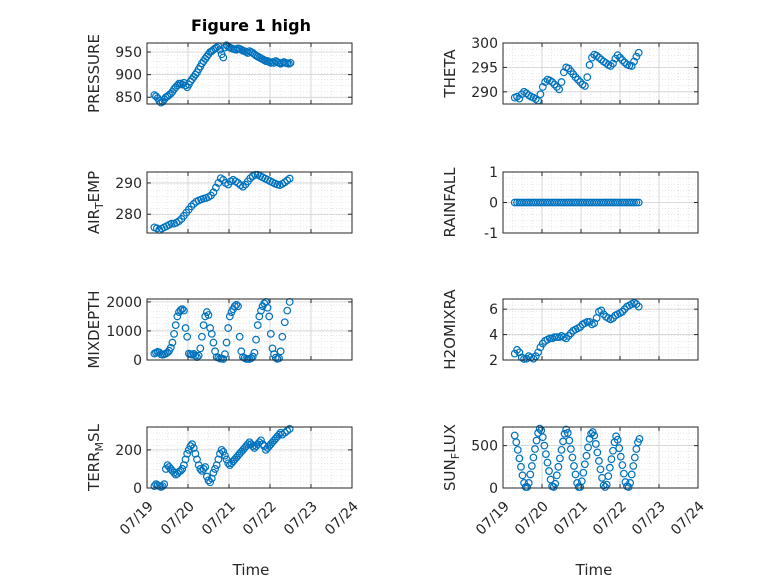  What do you see at coordinates (128, 215) in the screenshot?
I see `y-tick-label: 280` at bounding box center [128, 215].